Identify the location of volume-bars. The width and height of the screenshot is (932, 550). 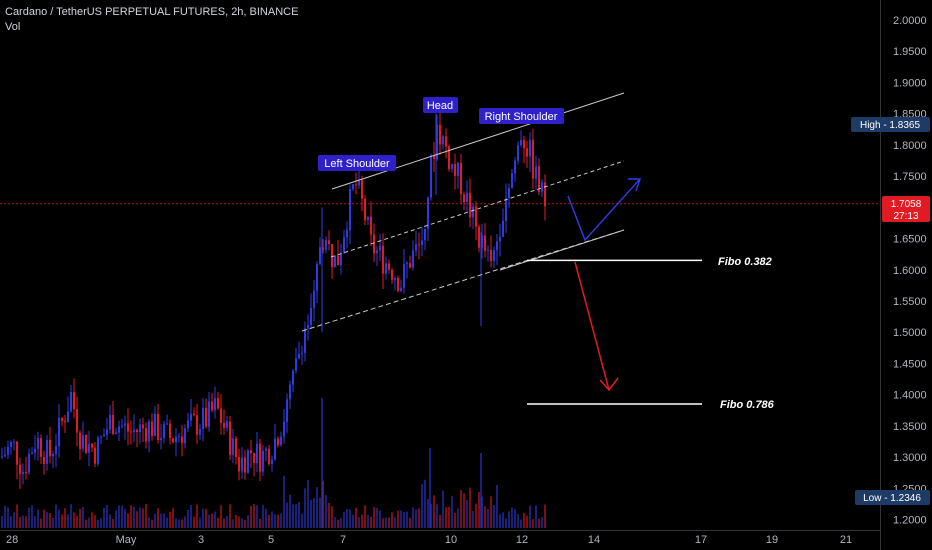
(273, 463).